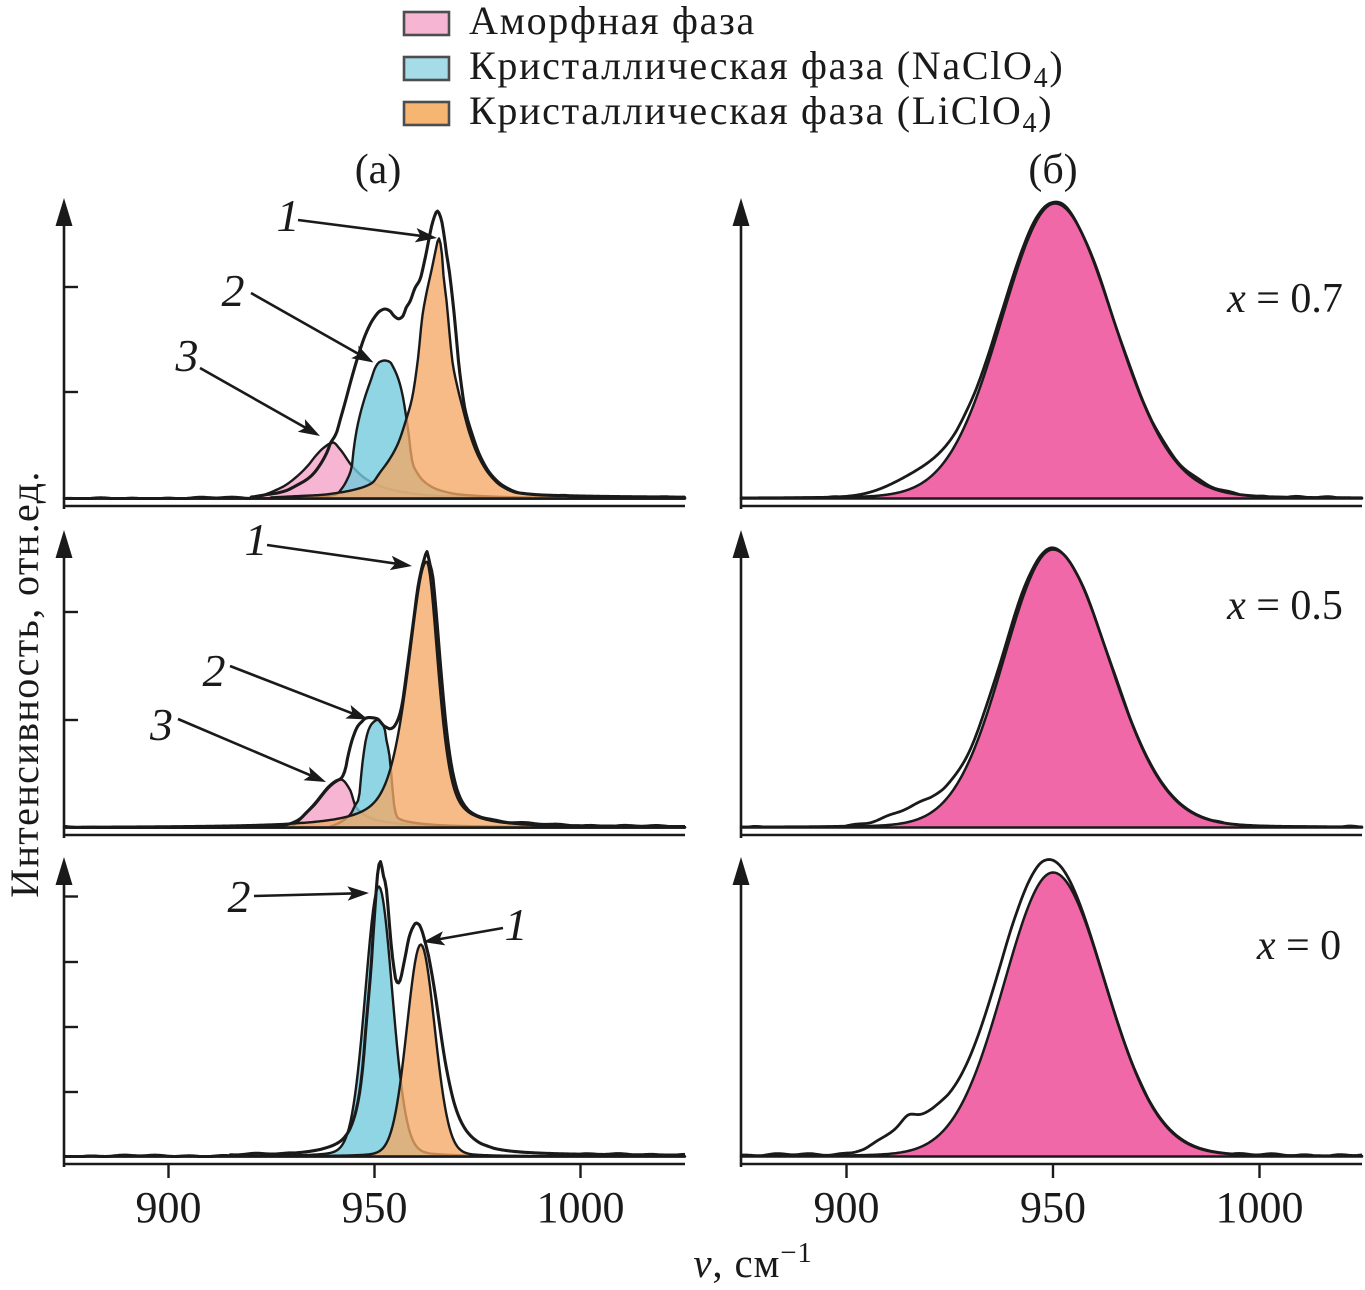  I want to click on svg-text: (а), so click(378, 170).